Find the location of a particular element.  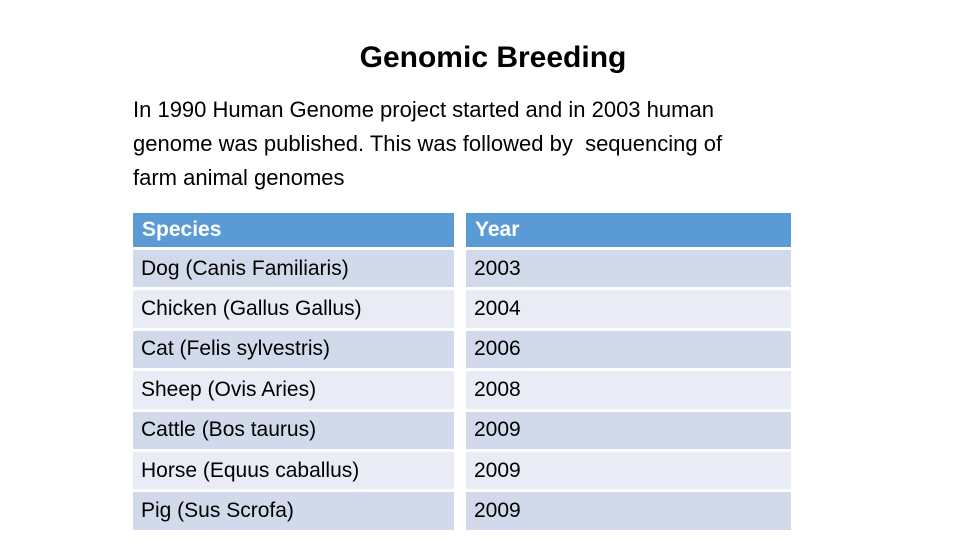

table-row: Cat (Felis sylvestris) 2006 is located at coordinates (462, 348).